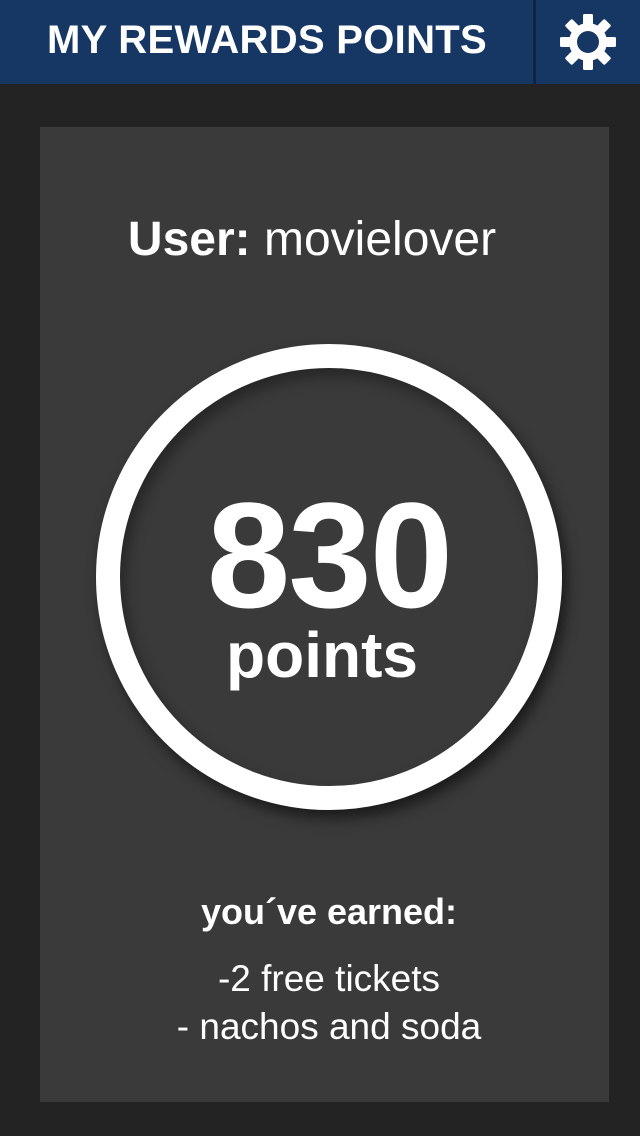 The image size is (640, 1136). I want to click on gear-icon, so click(588, 42).